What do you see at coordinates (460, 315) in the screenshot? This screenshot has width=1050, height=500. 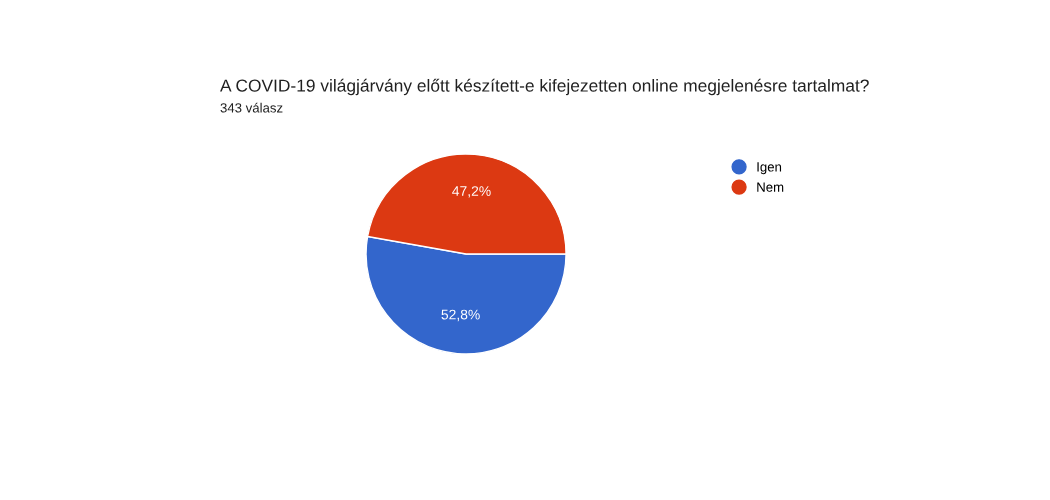 I see `data-label: 52,8%` at bounding box center [460, 315].